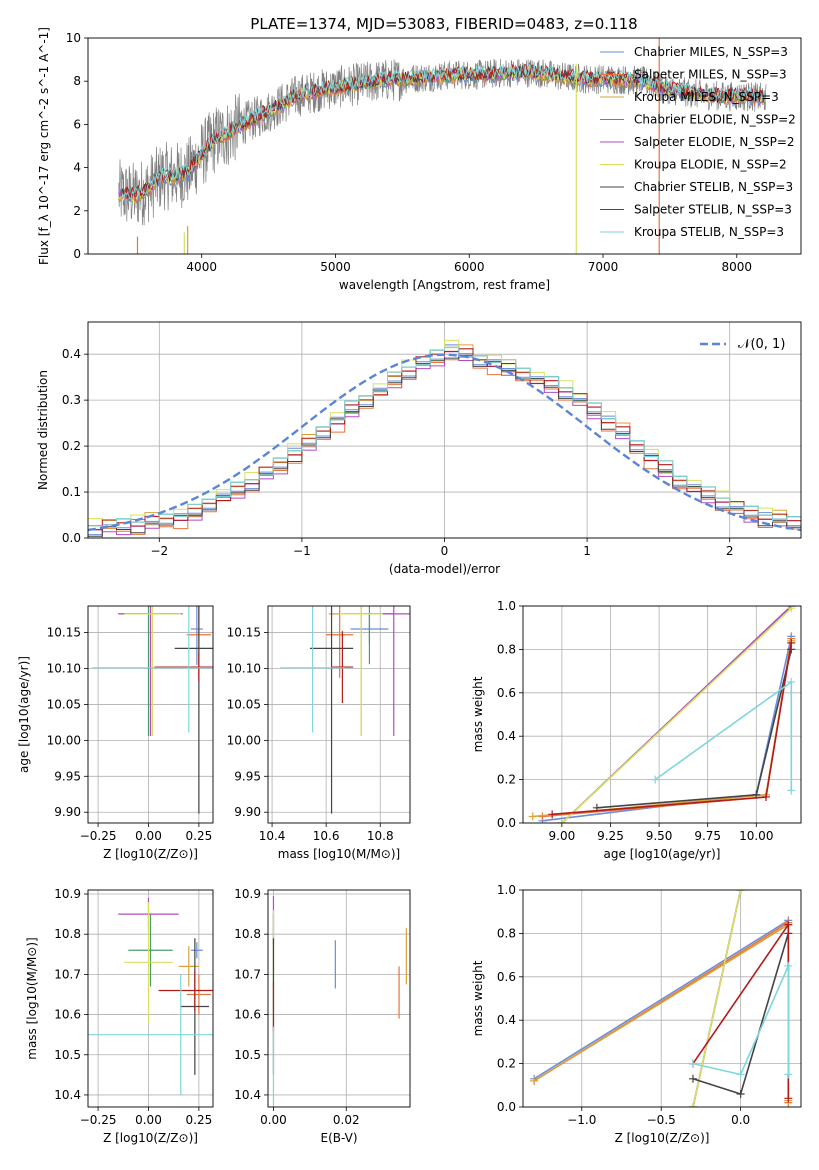 Image resolution: width=819 pixels, height=1170 pixels. I want to click on x-tick-label: −1, so click(302, 551).